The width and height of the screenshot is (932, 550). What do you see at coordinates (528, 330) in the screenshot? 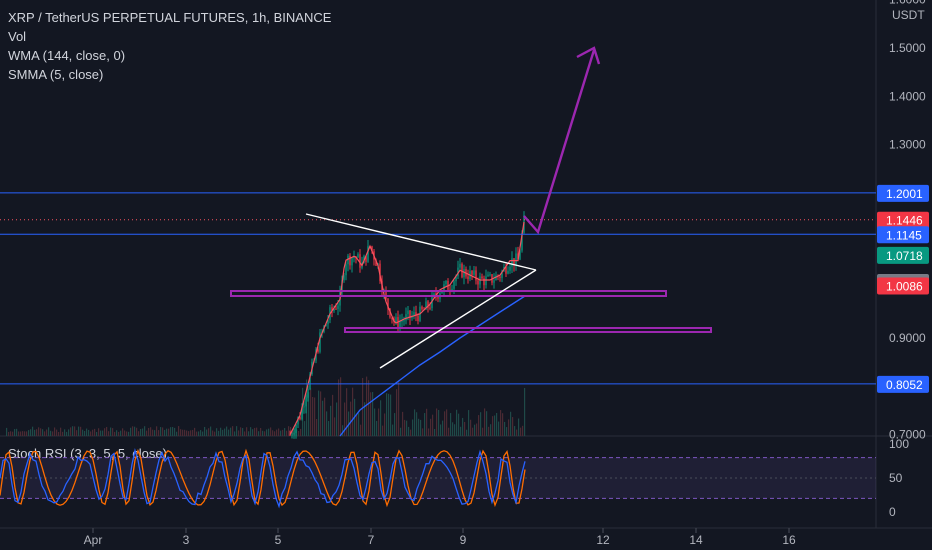
I see `support-zone-lower` at bounding box center [528, 330].